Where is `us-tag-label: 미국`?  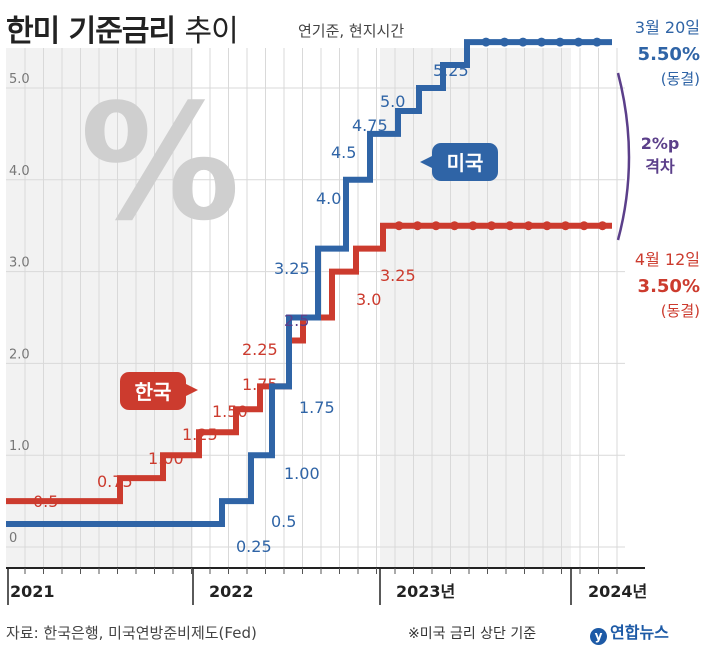 us-tag-label: 미국 is located at coordinates (465, 163).